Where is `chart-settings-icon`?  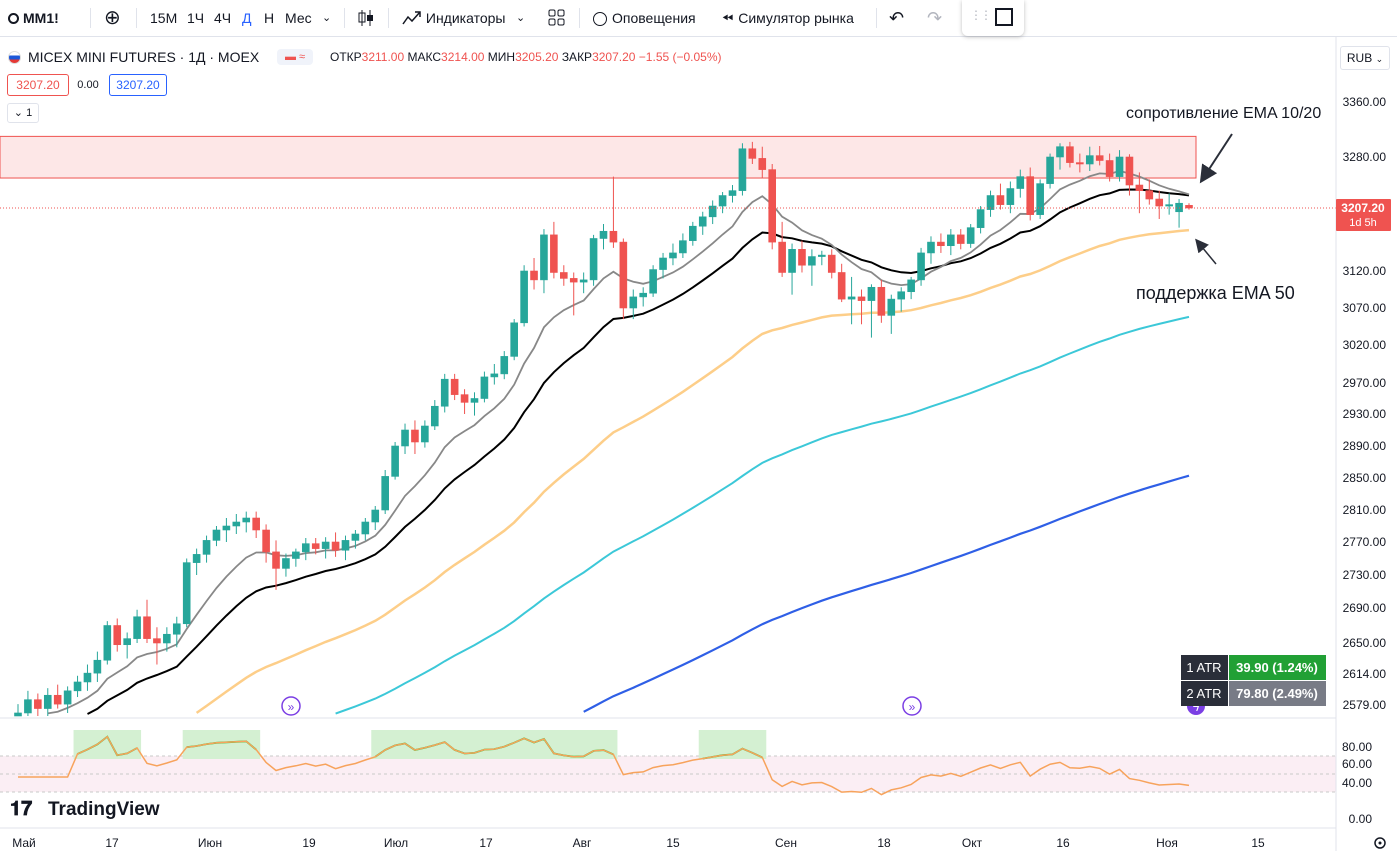 chart-settings-icon is located at coordinates (1380, 843).